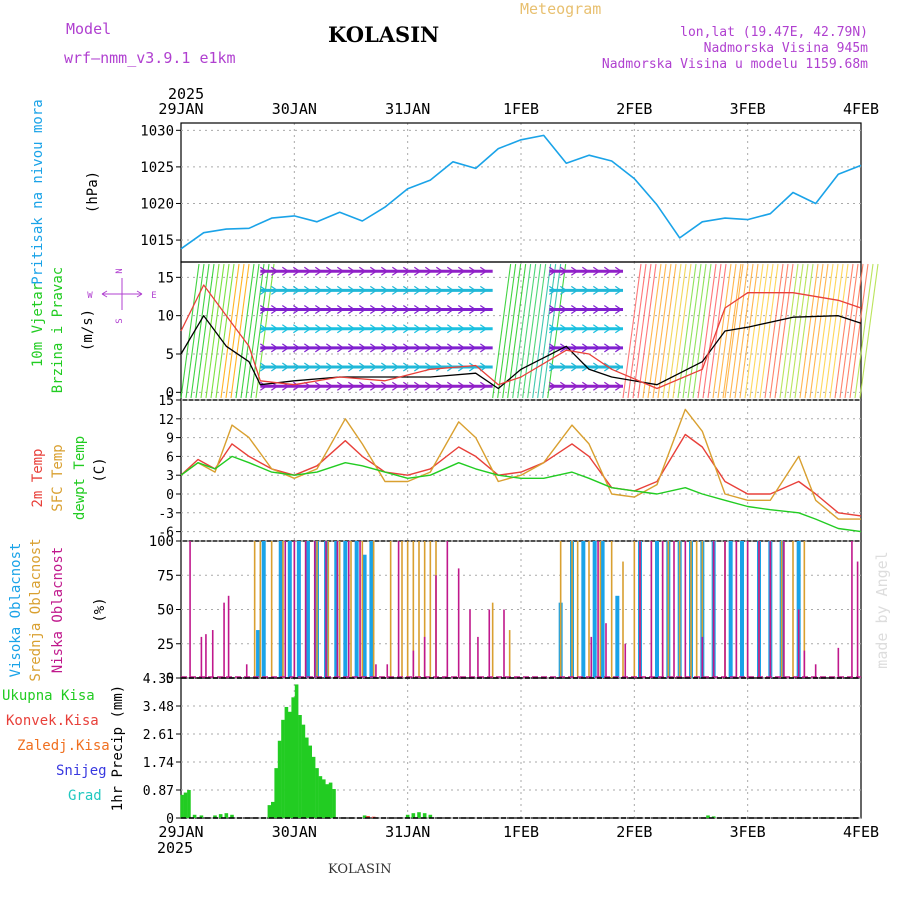 The width and height of the screenshot is (900, 900). I want to click on ylabel-precip-unit: 1hr Precip (mm), so click(118, 748).